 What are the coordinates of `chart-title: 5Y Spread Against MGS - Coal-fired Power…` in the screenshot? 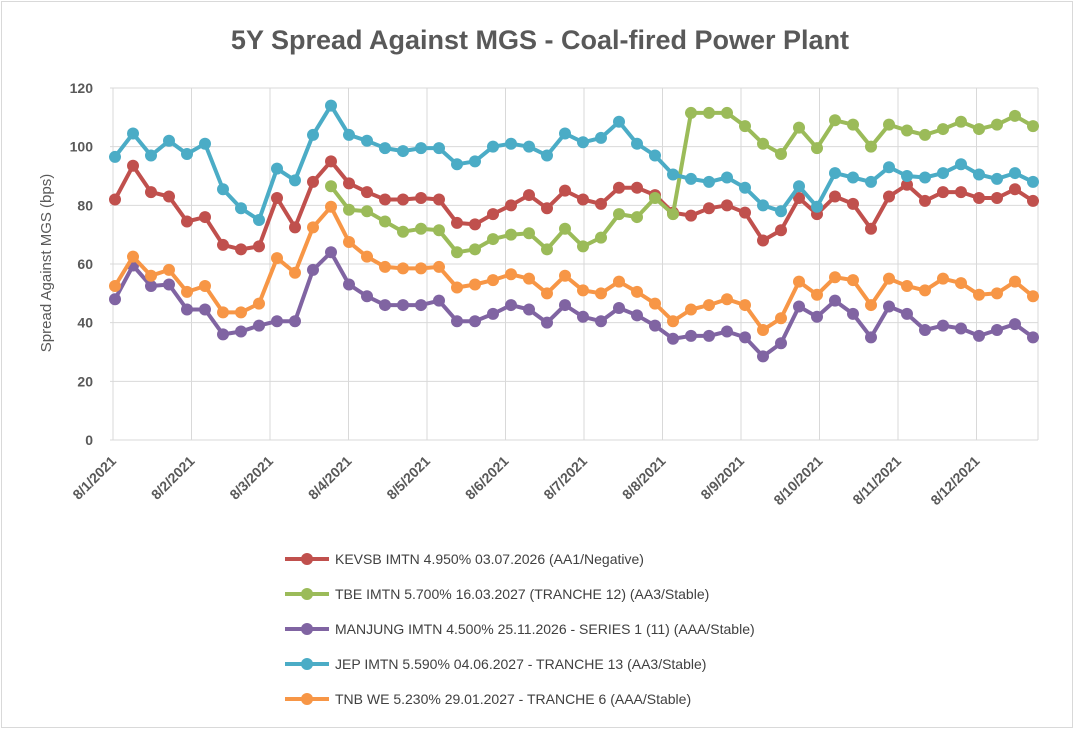 It's located at (540, 40).